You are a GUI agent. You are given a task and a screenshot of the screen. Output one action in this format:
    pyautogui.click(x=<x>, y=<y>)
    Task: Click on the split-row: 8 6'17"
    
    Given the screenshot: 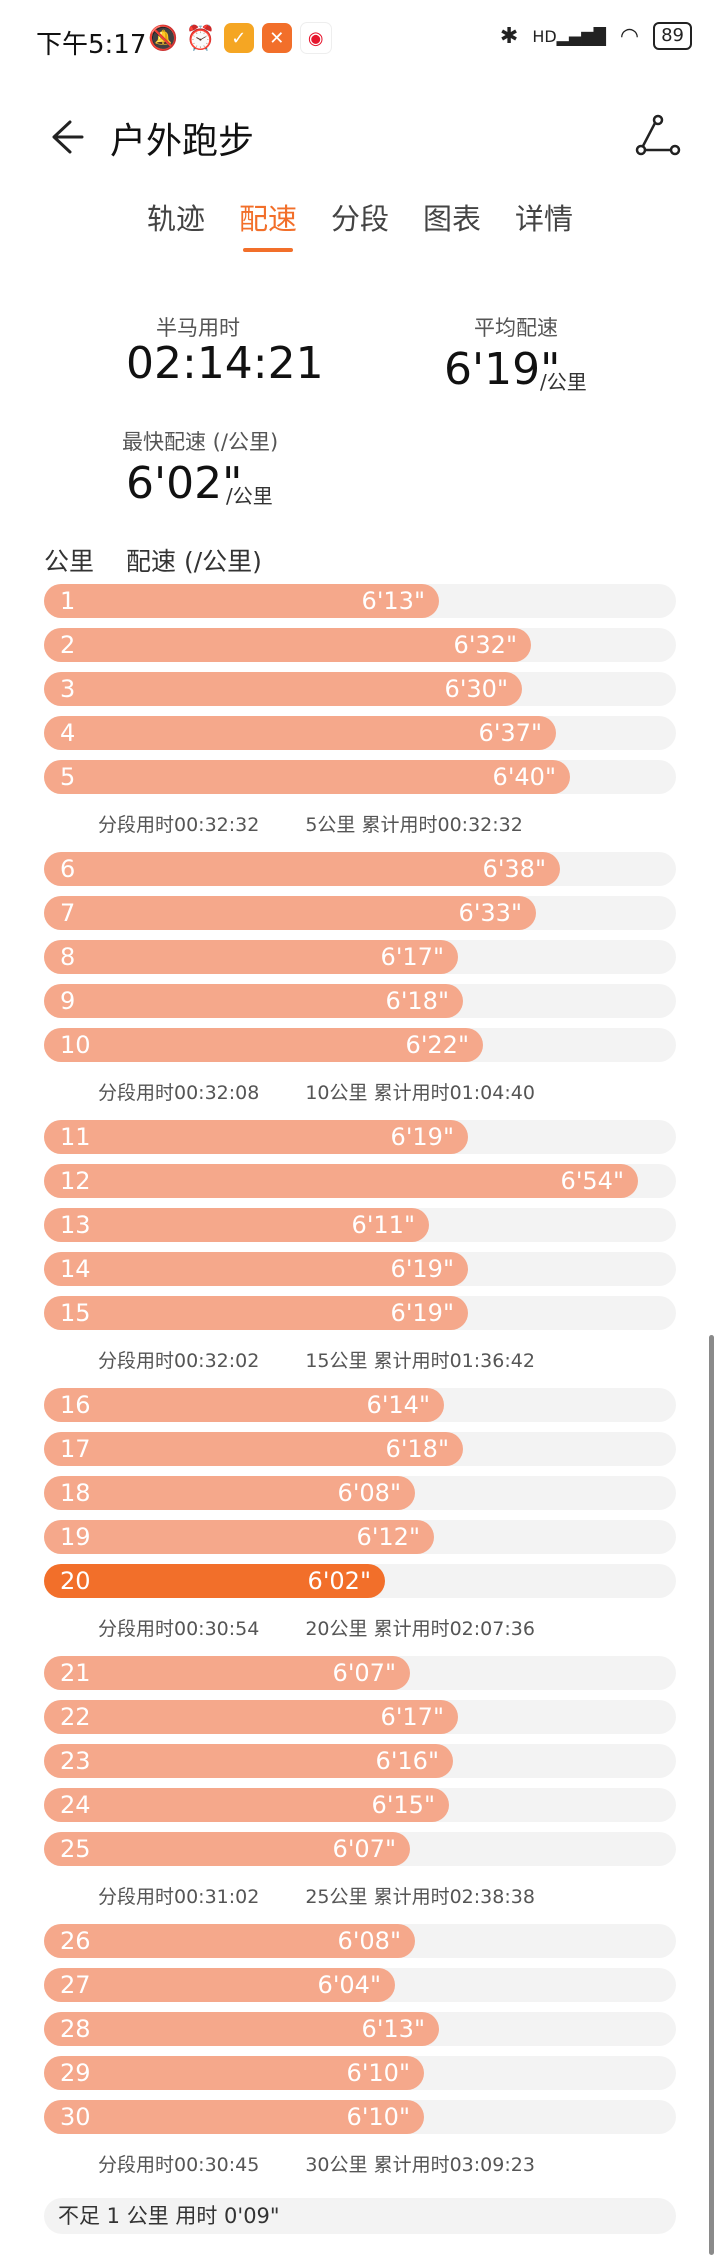 What is the action you would take?
    pyautogui.click(x=360, y=957)
    